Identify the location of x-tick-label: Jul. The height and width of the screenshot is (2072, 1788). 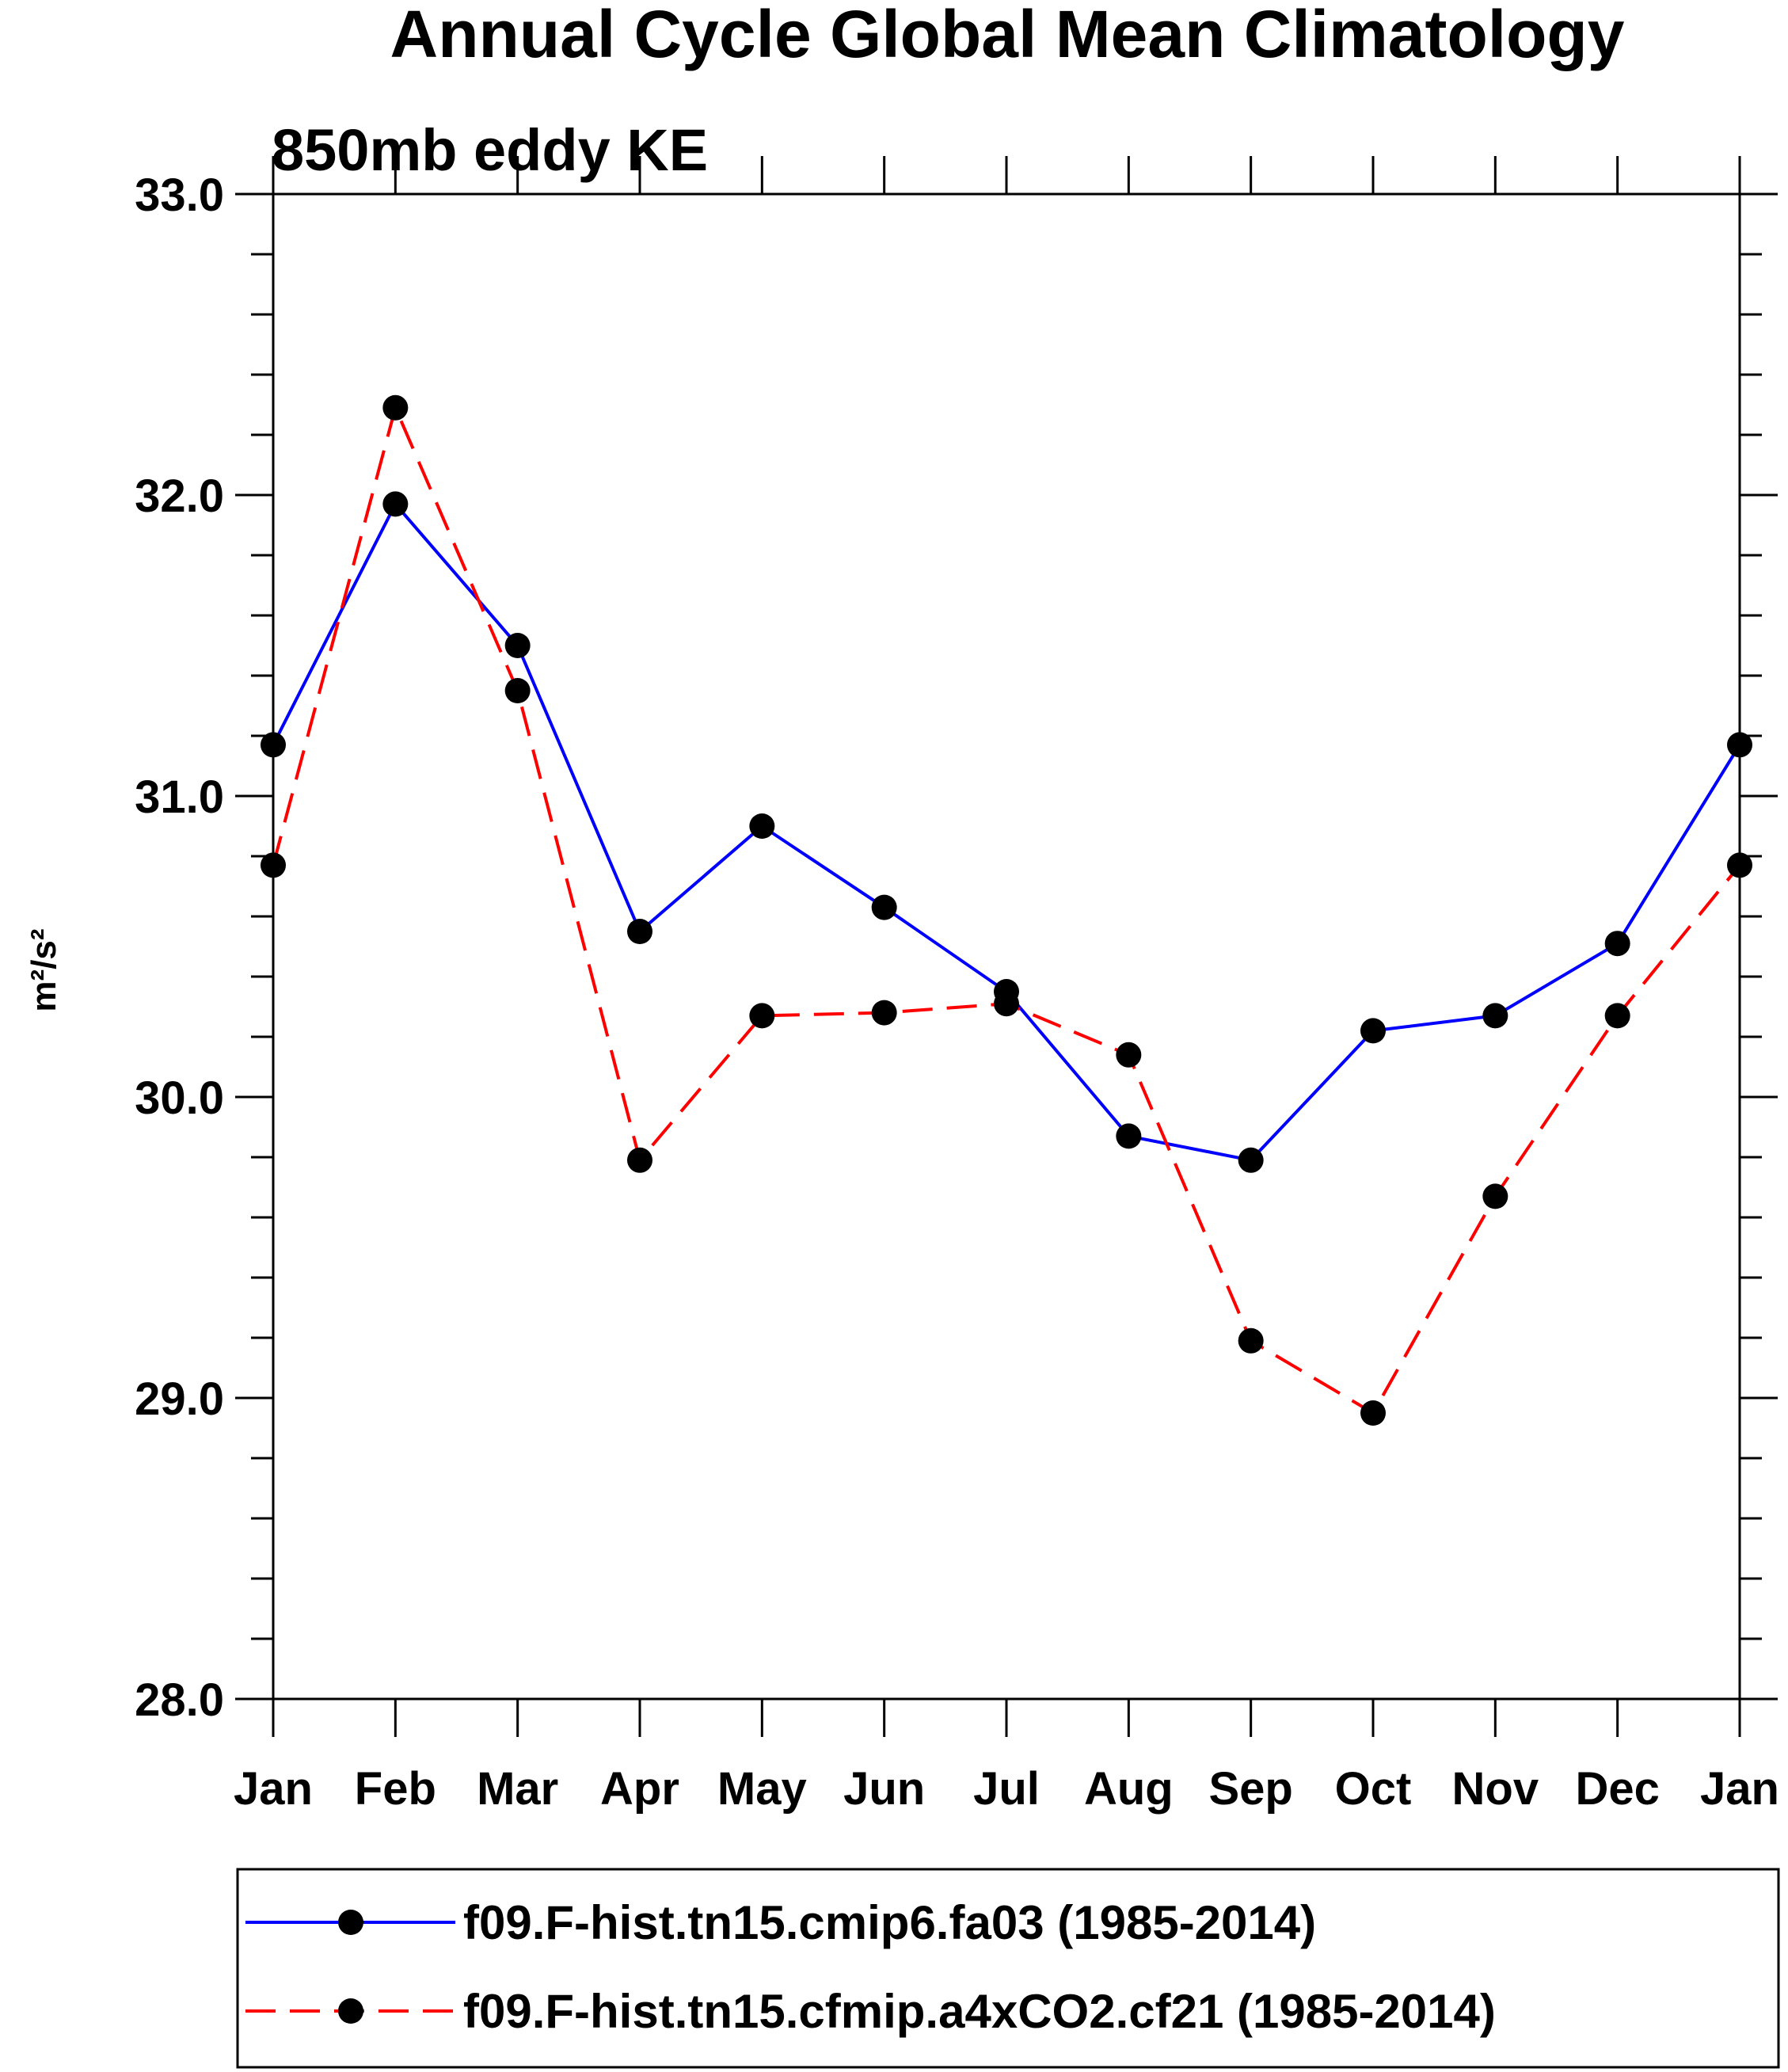
(1006, 1789).